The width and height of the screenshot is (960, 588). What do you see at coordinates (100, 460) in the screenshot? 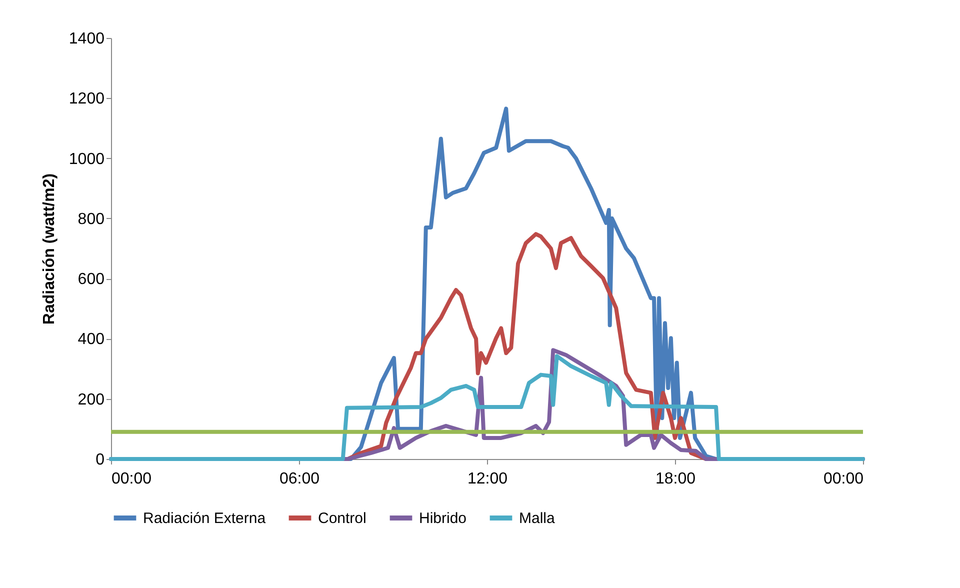
I see `y-tick-label: 0` at bounding box center [100, 460].